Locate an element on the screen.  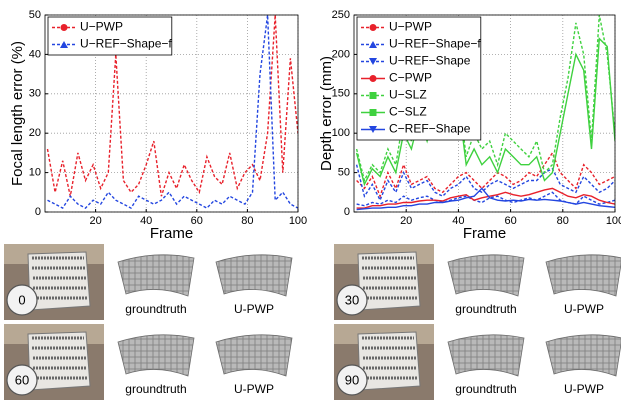
y-tick-label: 20 is located at coordinates (35, 133).